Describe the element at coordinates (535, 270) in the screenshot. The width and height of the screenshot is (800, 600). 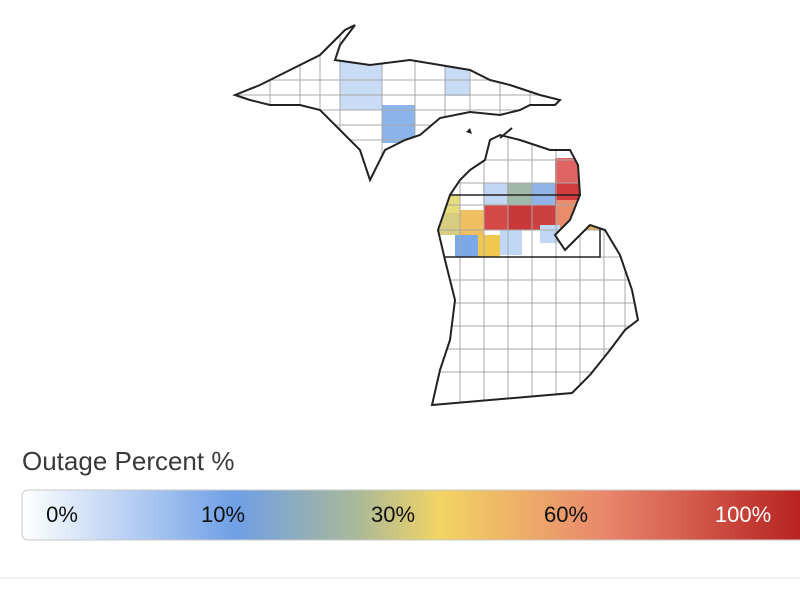
I see `lower-peninsula` at that location.